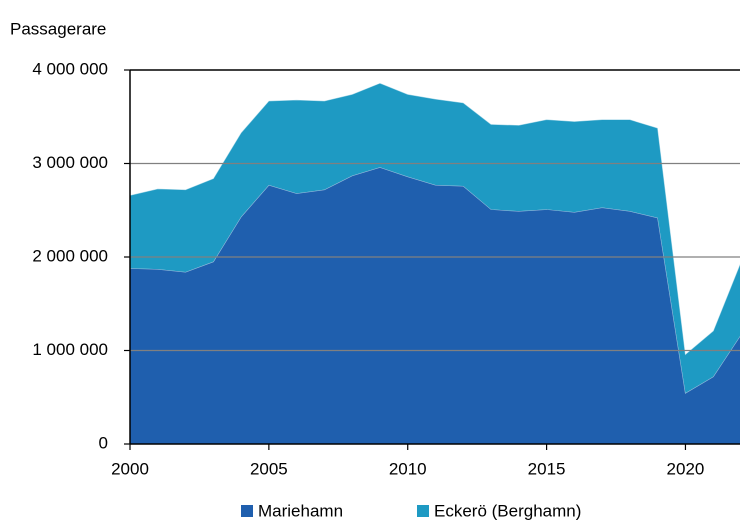  Describe the element at coordinates (408, 468) in the screenshot. I see `x-tick-label: 2010` at that location.